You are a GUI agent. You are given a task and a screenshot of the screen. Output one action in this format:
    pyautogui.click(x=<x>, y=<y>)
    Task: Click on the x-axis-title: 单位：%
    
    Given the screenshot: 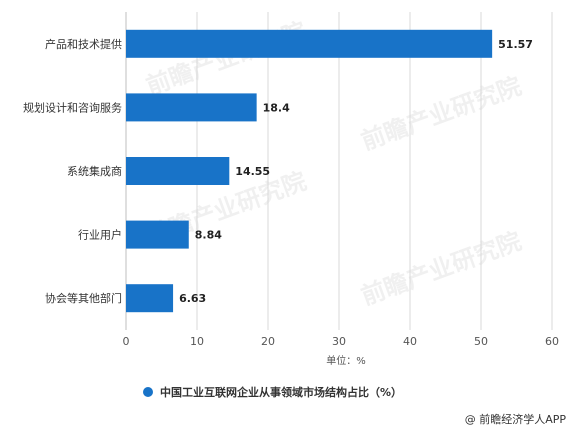 What is the action you would take?
    pyautogui.click(x=346, y=360)
    